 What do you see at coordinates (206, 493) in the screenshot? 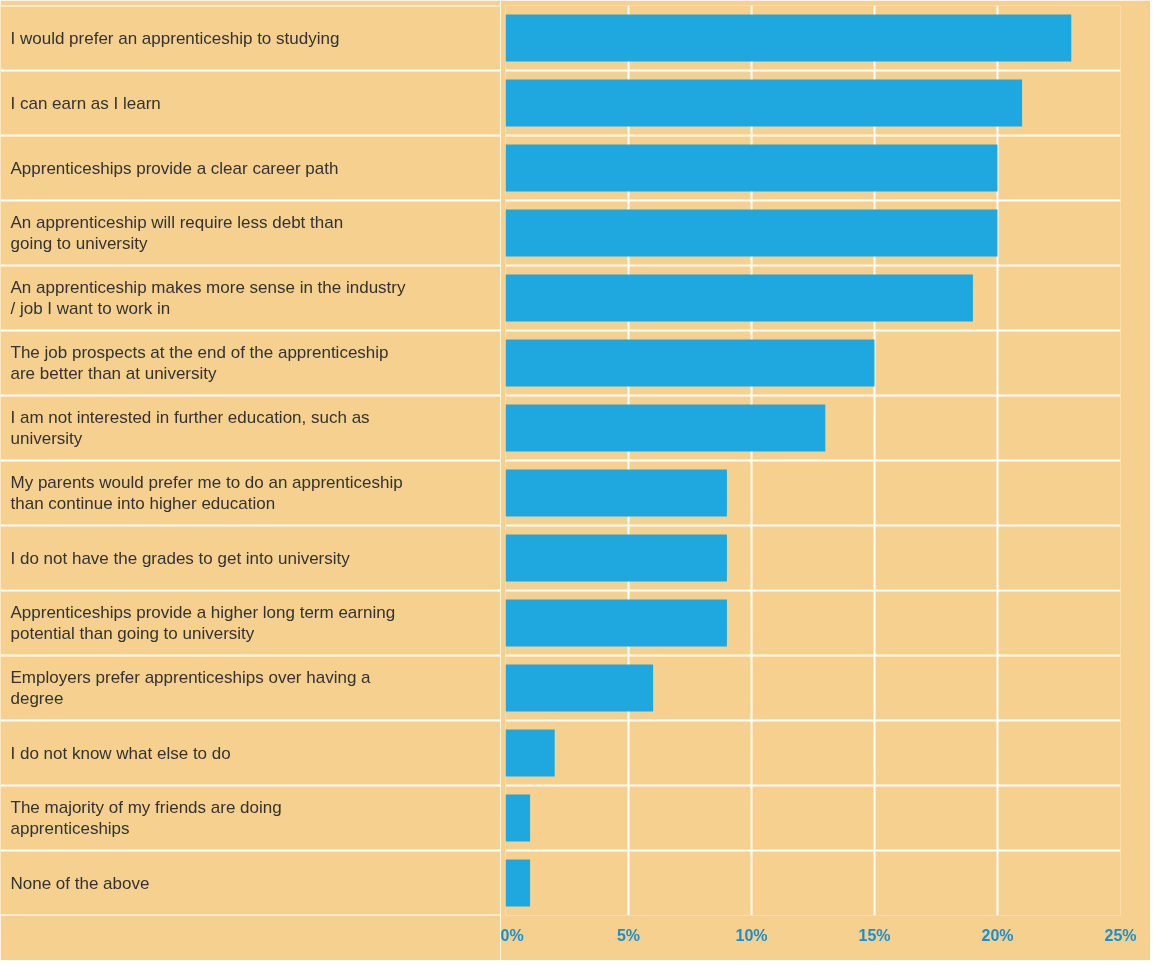
I see `y-tick-label: My parents would prefer me to do an apprenticeship than continue into higher education` at bounding box center [206, 493].